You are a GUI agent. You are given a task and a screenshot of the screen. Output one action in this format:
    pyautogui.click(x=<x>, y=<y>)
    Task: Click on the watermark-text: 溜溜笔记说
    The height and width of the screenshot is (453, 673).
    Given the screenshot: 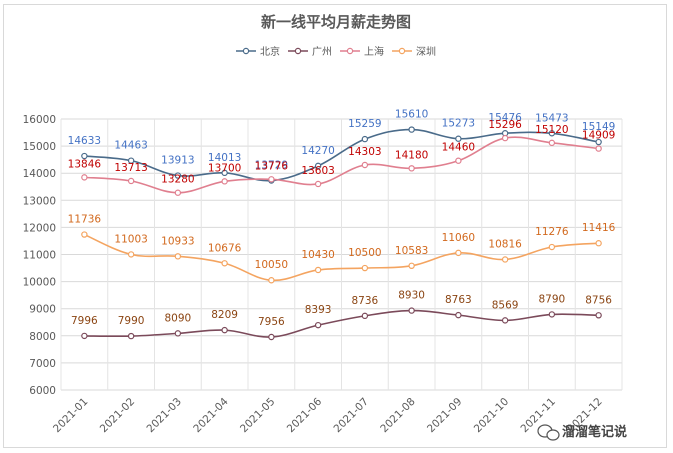 What is the action you would take?
    pyautogui.click(x=594, y=432)
    